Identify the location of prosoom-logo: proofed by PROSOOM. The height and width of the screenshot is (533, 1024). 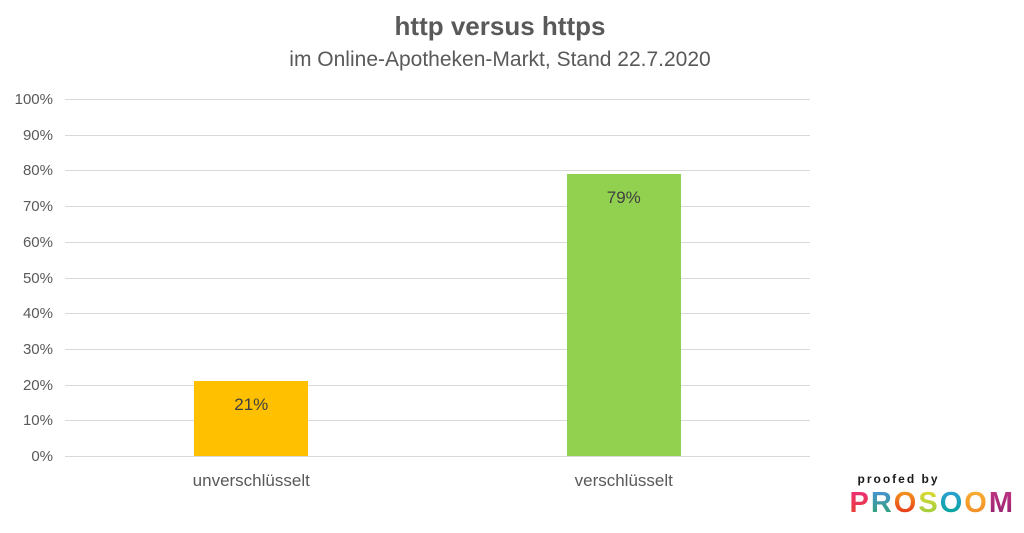
(933, 495).